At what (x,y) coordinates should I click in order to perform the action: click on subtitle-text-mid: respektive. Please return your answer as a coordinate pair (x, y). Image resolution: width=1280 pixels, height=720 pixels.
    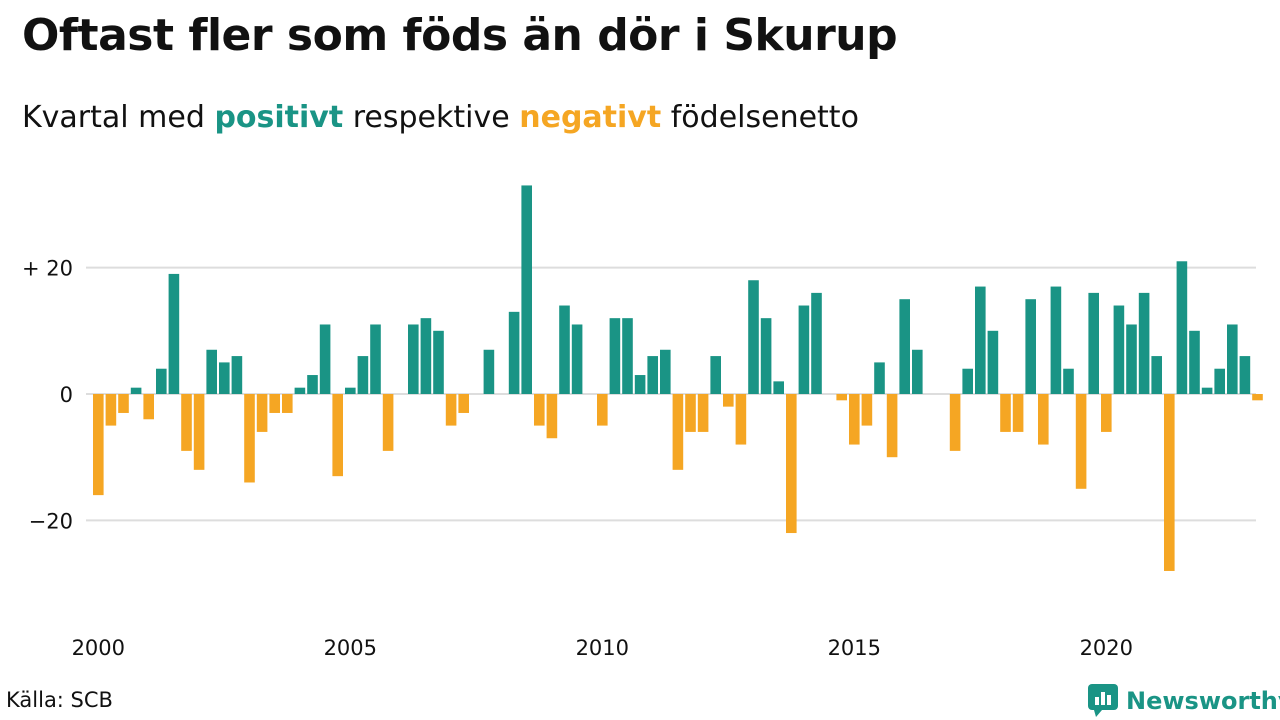
    Looking at the image, I should click on (431, 117).